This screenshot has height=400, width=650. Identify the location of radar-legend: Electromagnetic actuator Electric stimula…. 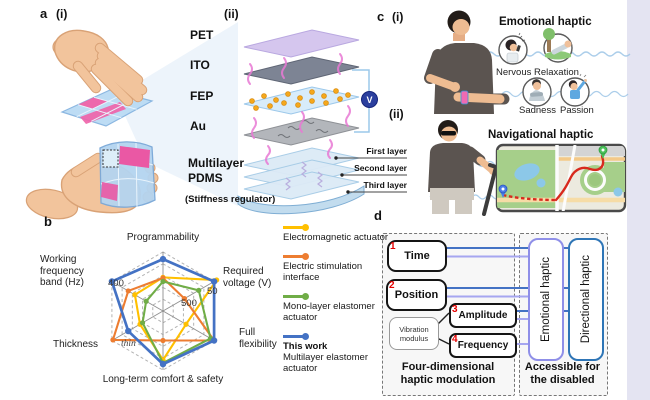
(337, 302).